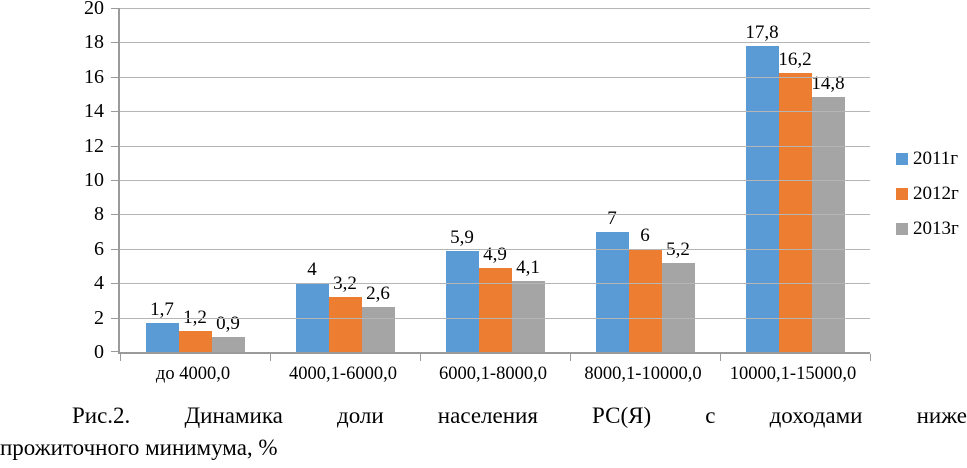 This screenshot has height=468, width=967. What do you see at coordinates (378, 293) in the screenshot?
I see `bar-value-label: 2,6` at bounding box center [378, 293].